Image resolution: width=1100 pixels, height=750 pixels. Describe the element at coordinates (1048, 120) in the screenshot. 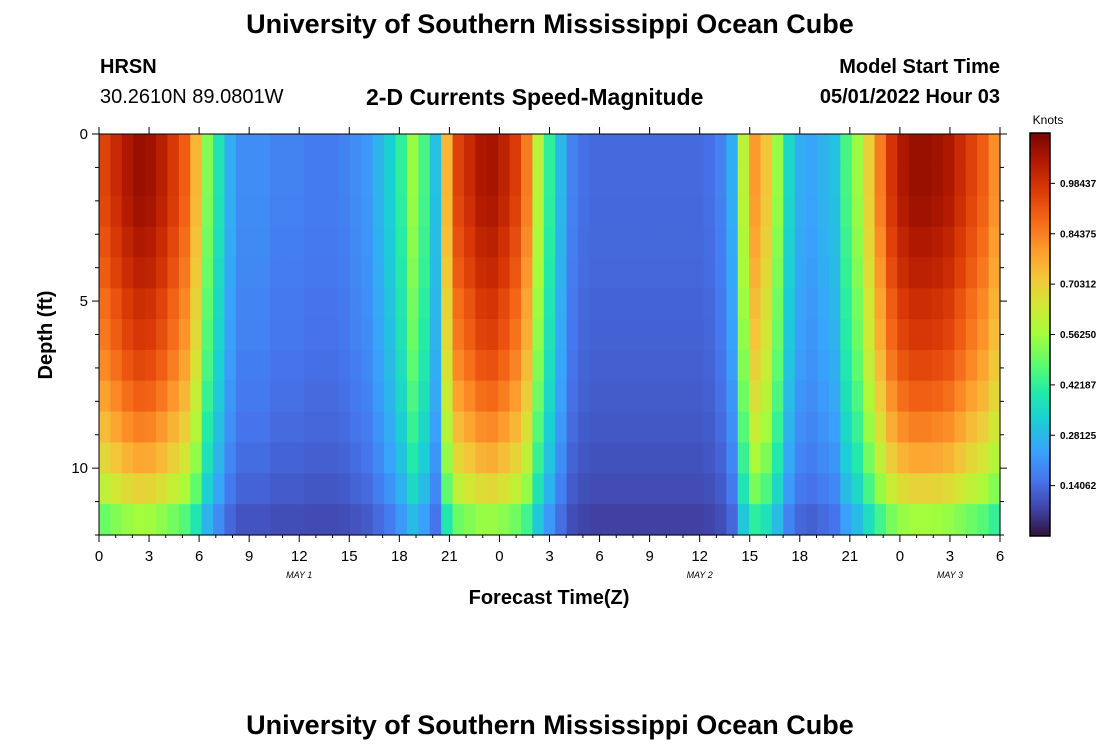

I see `colorbar-label: Knots` at that location.